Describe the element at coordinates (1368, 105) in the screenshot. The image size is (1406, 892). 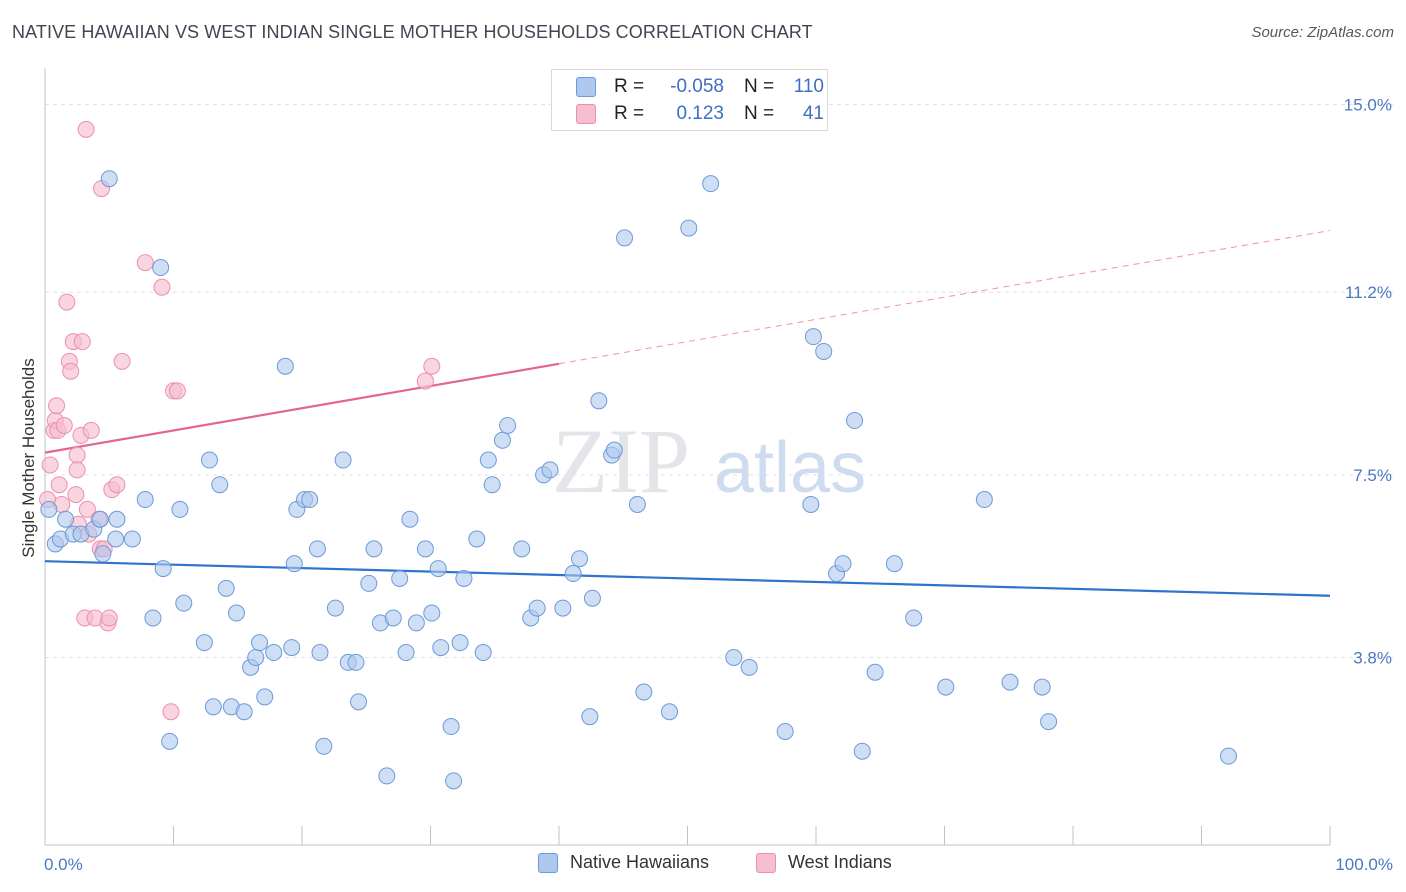
I see `y-tick-label: 15.0%` at that location.